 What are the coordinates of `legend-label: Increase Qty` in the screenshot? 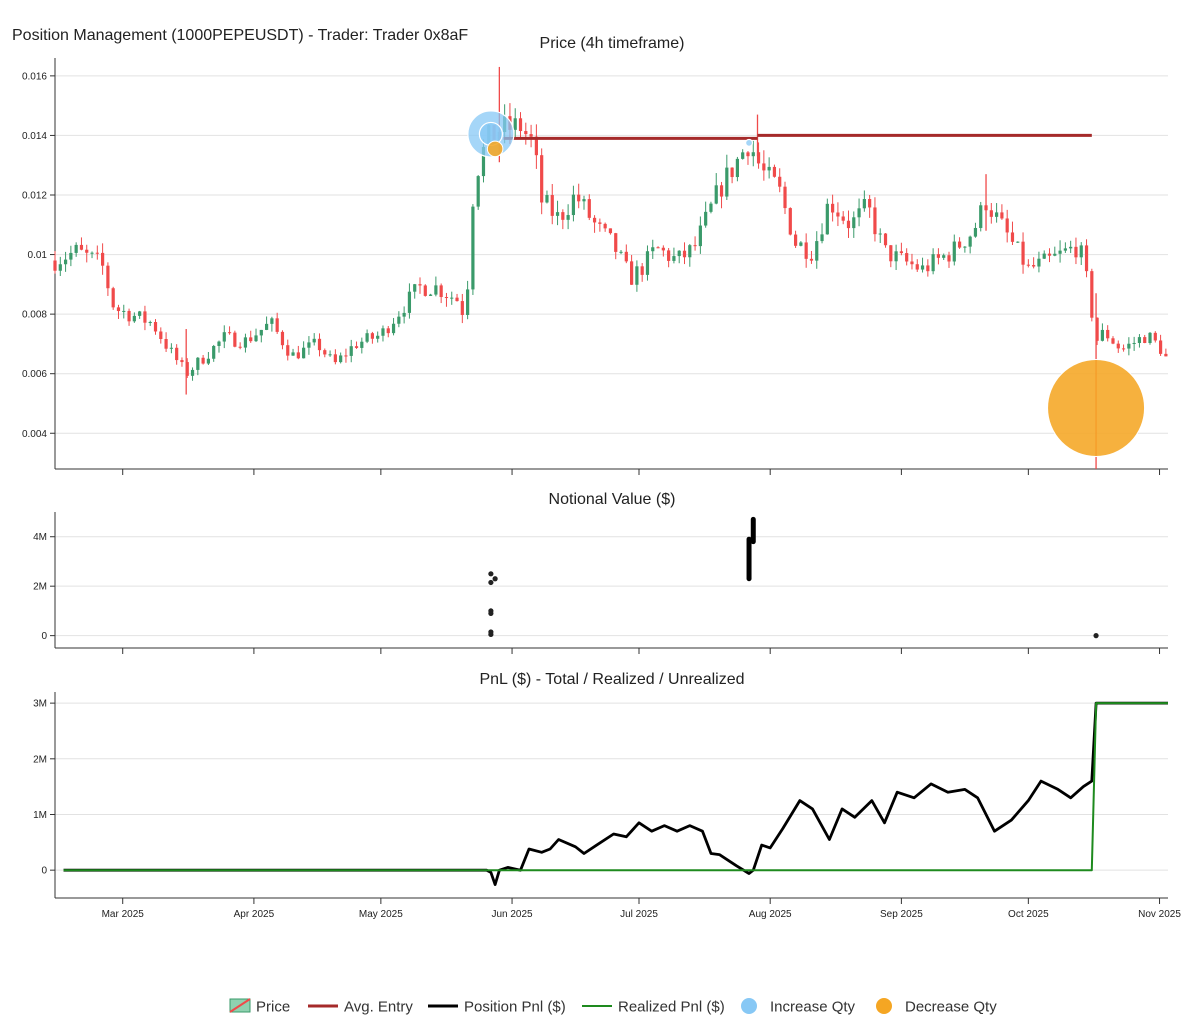 It's located at (813, 1007).